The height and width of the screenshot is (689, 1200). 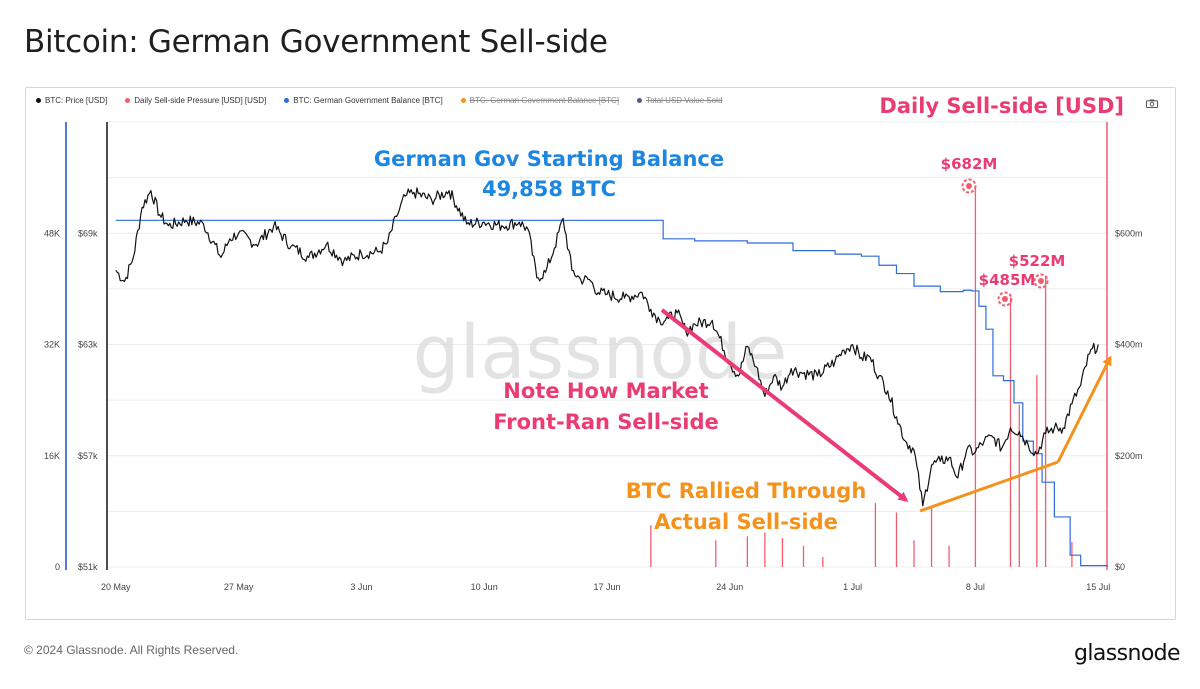 I want to click on peak-label-485: $485M, so click(x=1007, y=280).